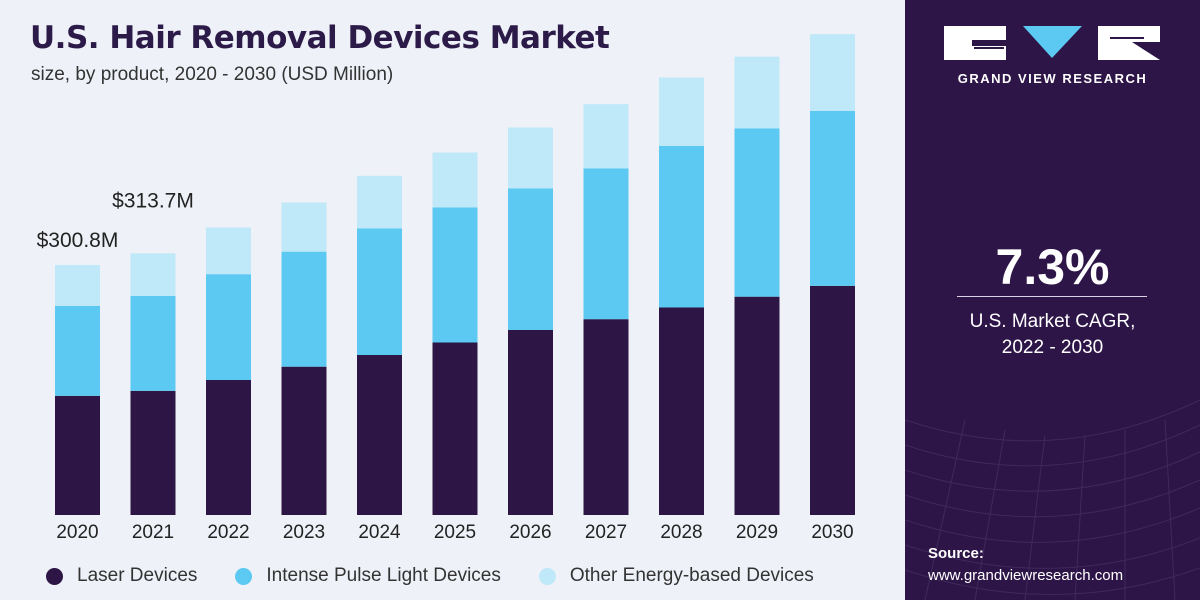 This screenshot has height=600, width=1200. What do you see at coordinates (691, 575) in the screenshot?
I see `legend-label: Other Energy-based Devices` at bounding box center [691, 575].